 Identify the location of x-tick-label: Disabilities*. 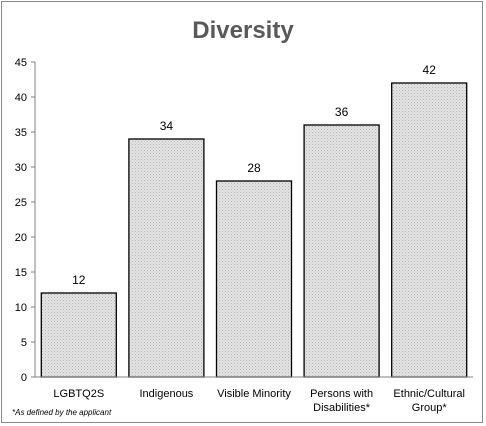
(342, 408).